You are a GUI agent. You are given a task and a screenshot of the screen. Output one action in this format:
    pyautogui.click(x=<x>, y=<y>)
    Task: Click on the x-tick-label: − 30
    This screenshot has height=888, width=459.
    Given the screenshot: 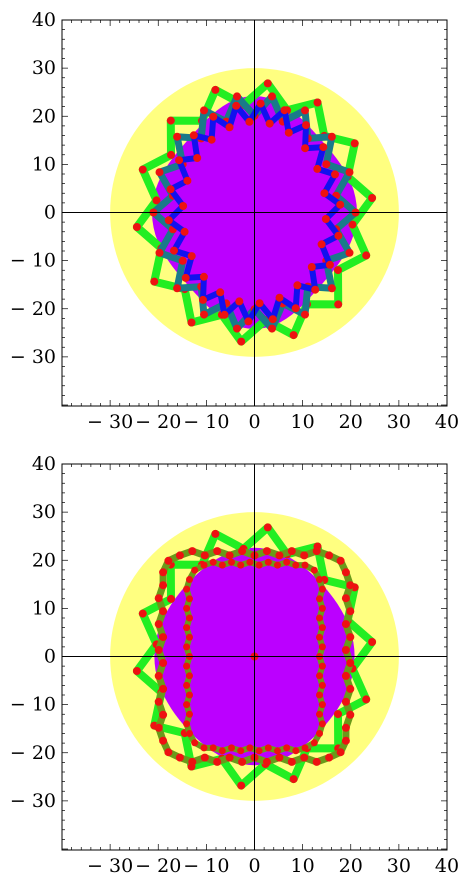 What is the action you would take?
    pyautogui.click(x=110, y=422)
    